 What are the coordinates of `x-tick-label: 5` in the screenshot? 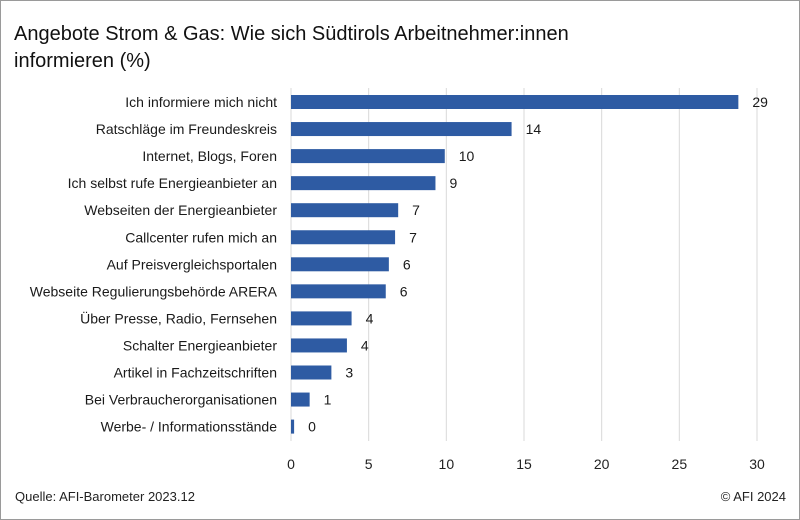 It's located at (369, 464).